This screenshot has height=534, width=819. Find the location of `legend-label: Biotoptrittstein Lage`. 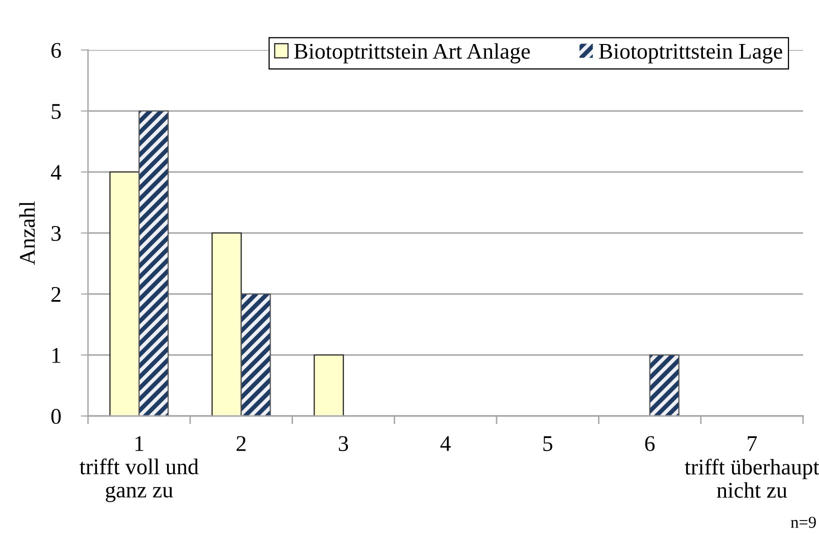

legend-label: Biotoptrittstein Lage is located at coordinates (690, 54).